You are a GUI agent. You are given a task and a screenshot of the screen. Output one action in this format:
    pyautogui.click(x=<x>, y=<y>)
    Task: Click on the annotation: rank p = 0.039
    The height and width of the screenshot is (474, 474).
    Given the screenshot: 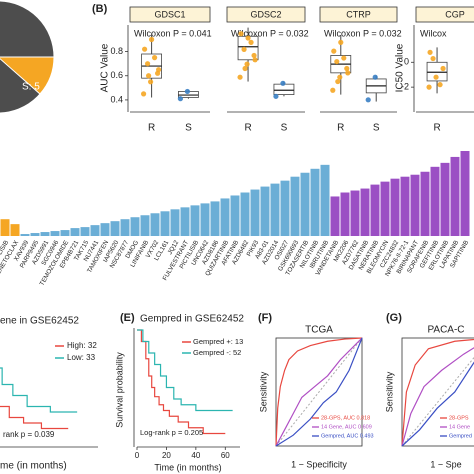 What is the action you would take?
    pyautogui.click(x=29, y=434)
    